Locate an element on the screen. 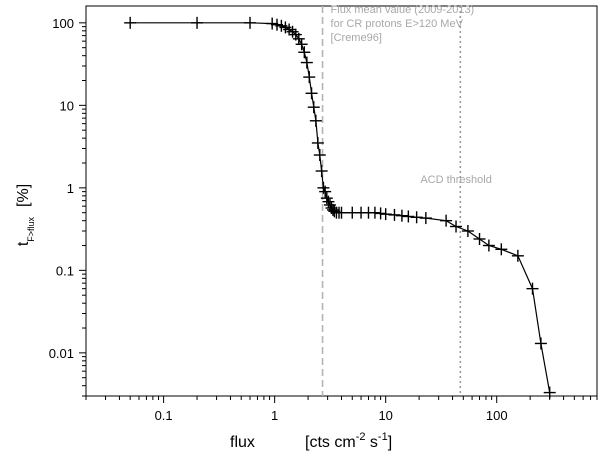  flux-mean-annotation: Flux mean value (2009-2013) is located at coordinates (403, 10).